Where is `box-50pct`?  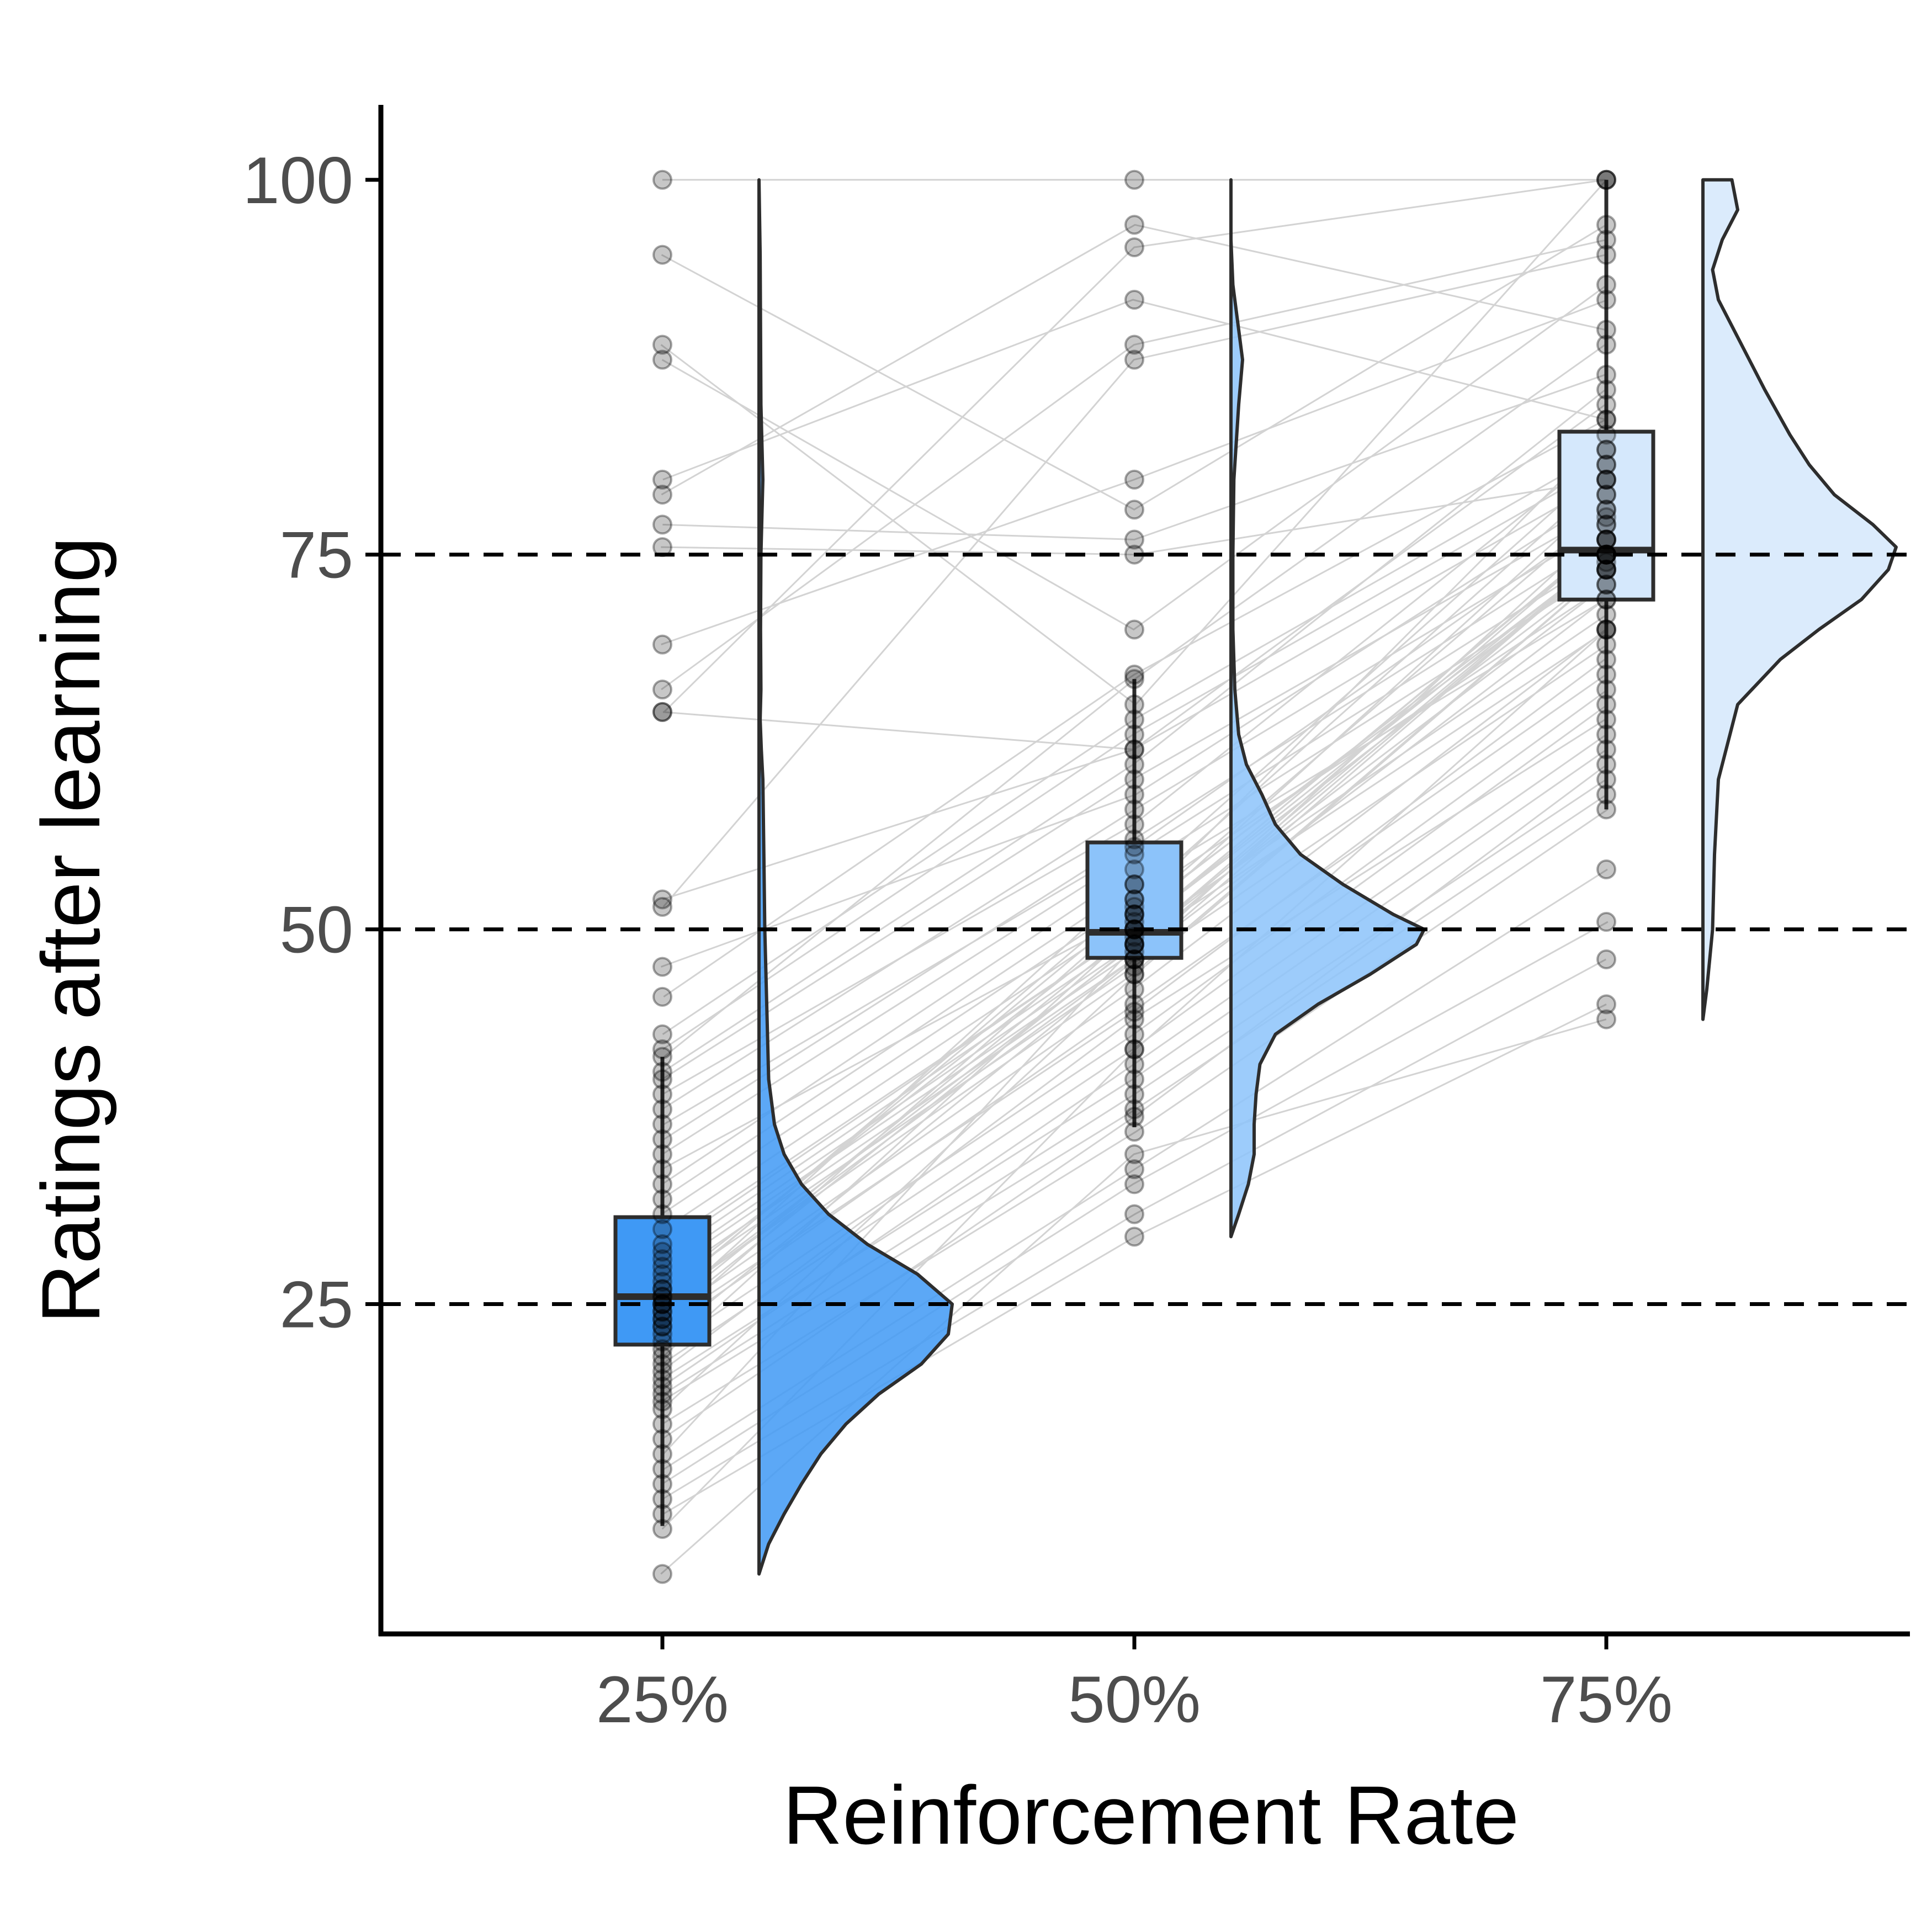 box-50pct is located at coordinates (1134, 900).